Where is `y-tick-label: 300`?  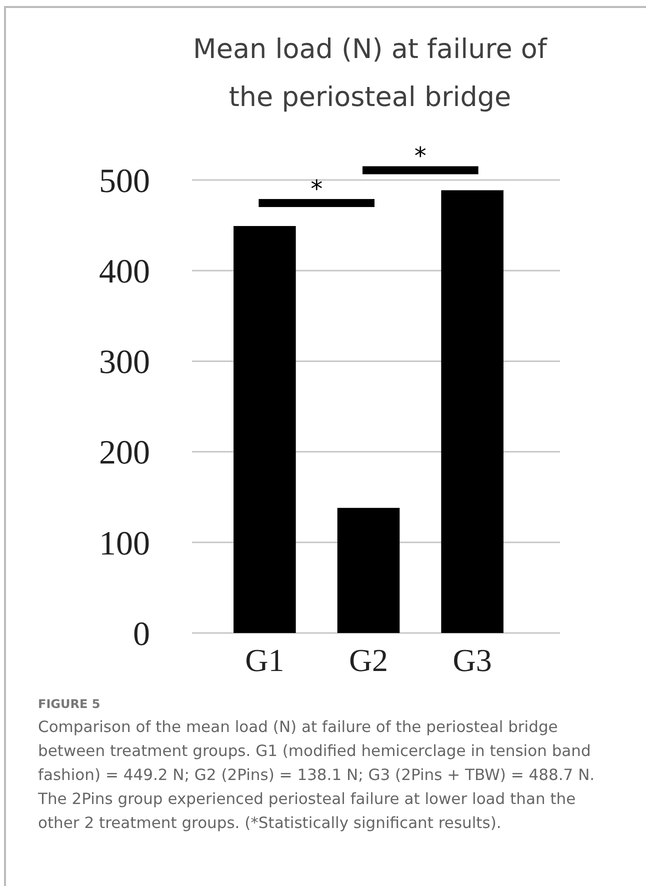
y-tick-label: 300 is located at coordinates (124, 363).